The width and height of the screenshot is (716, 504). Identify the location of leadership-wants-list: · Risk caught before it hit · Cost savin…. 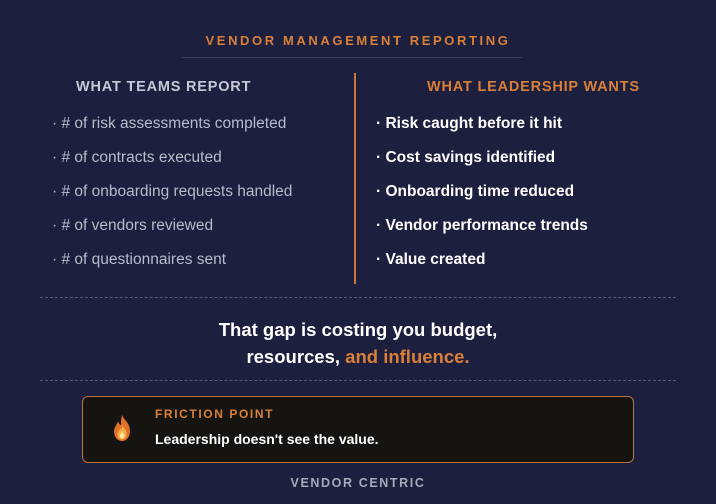
(482, 200).